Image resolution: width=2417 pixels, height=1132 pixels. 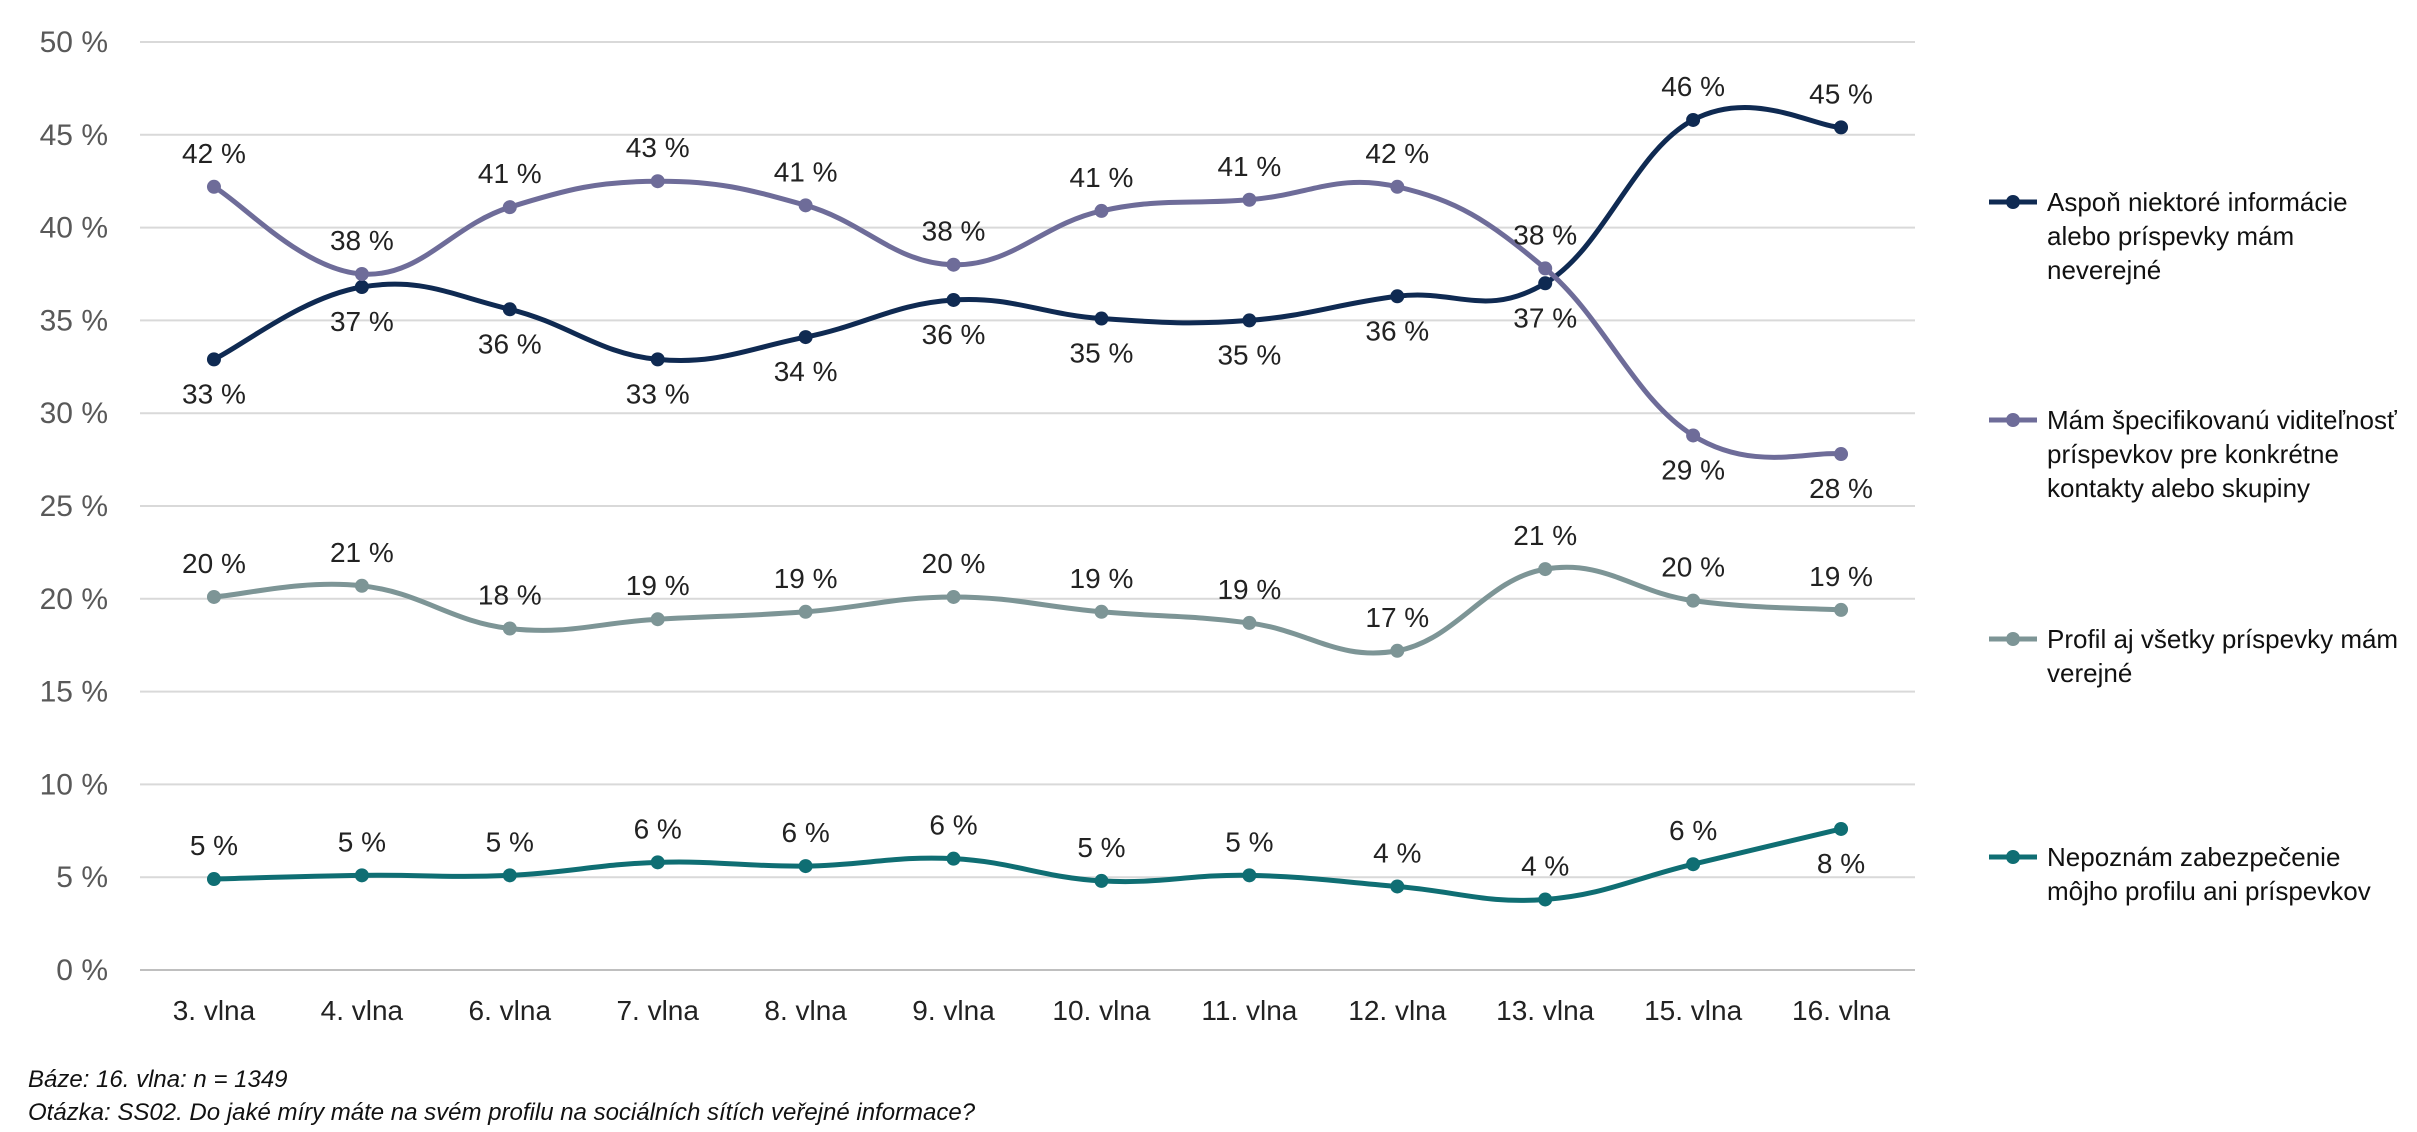 What do you see at coordinates (1841, 863) in the screenshot?
I see `data-label: 8 %` at bounding box center [1841, 863].